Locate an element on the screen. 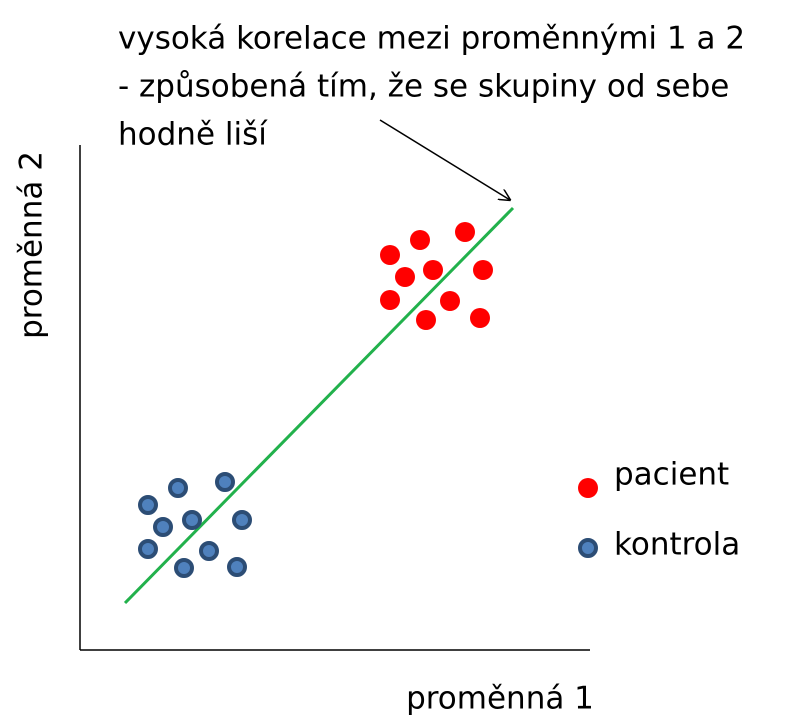  pacient-points is located at coordinates (436, 276).